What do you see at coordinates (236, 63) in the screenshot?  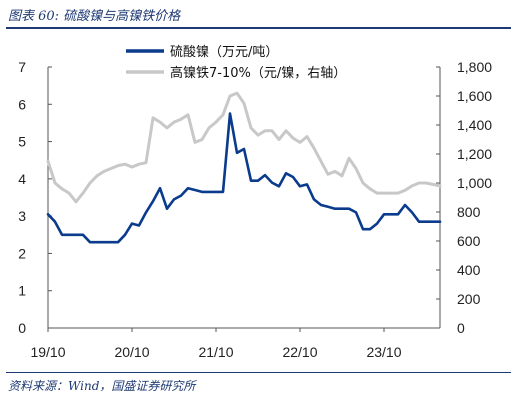 I see `legend: 硫酸镍（万元/吨） 高镍铁7-10%（元/镍，右轴）` at bounding box center [236, 63].